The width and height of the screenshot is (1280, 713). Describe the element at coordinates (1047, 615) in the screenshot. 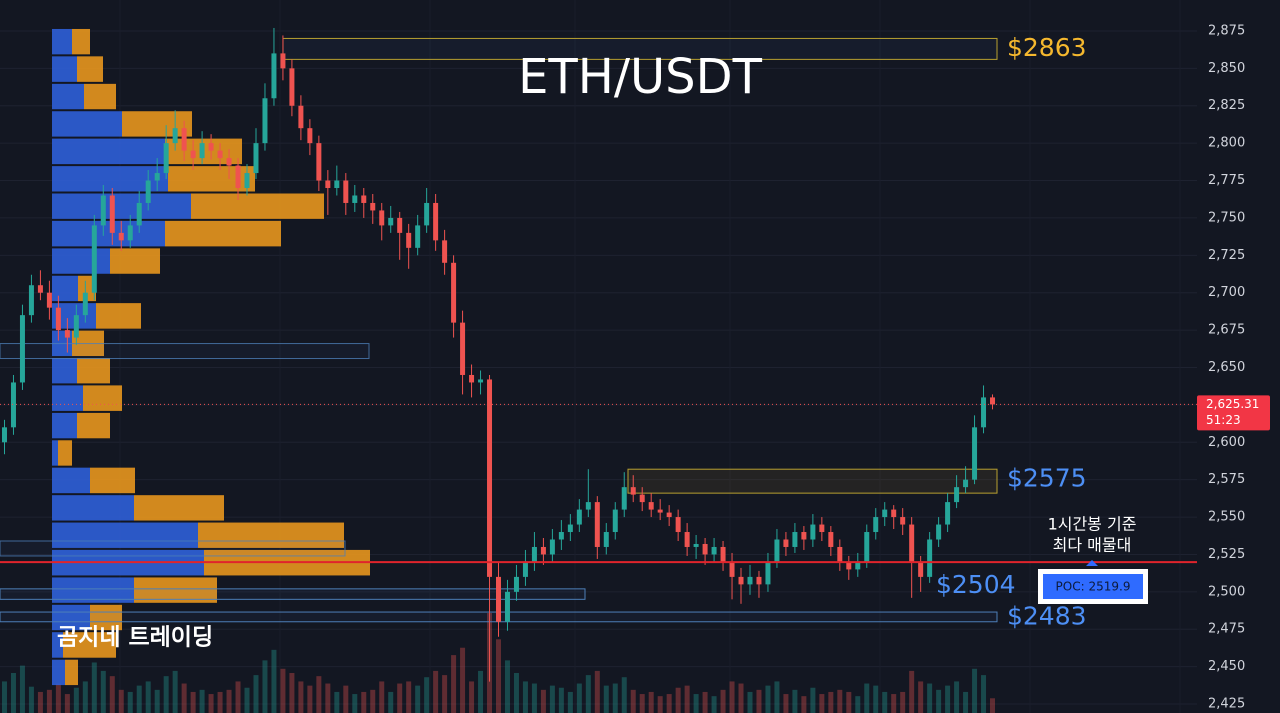

I see `level-label: $2483` at that location.